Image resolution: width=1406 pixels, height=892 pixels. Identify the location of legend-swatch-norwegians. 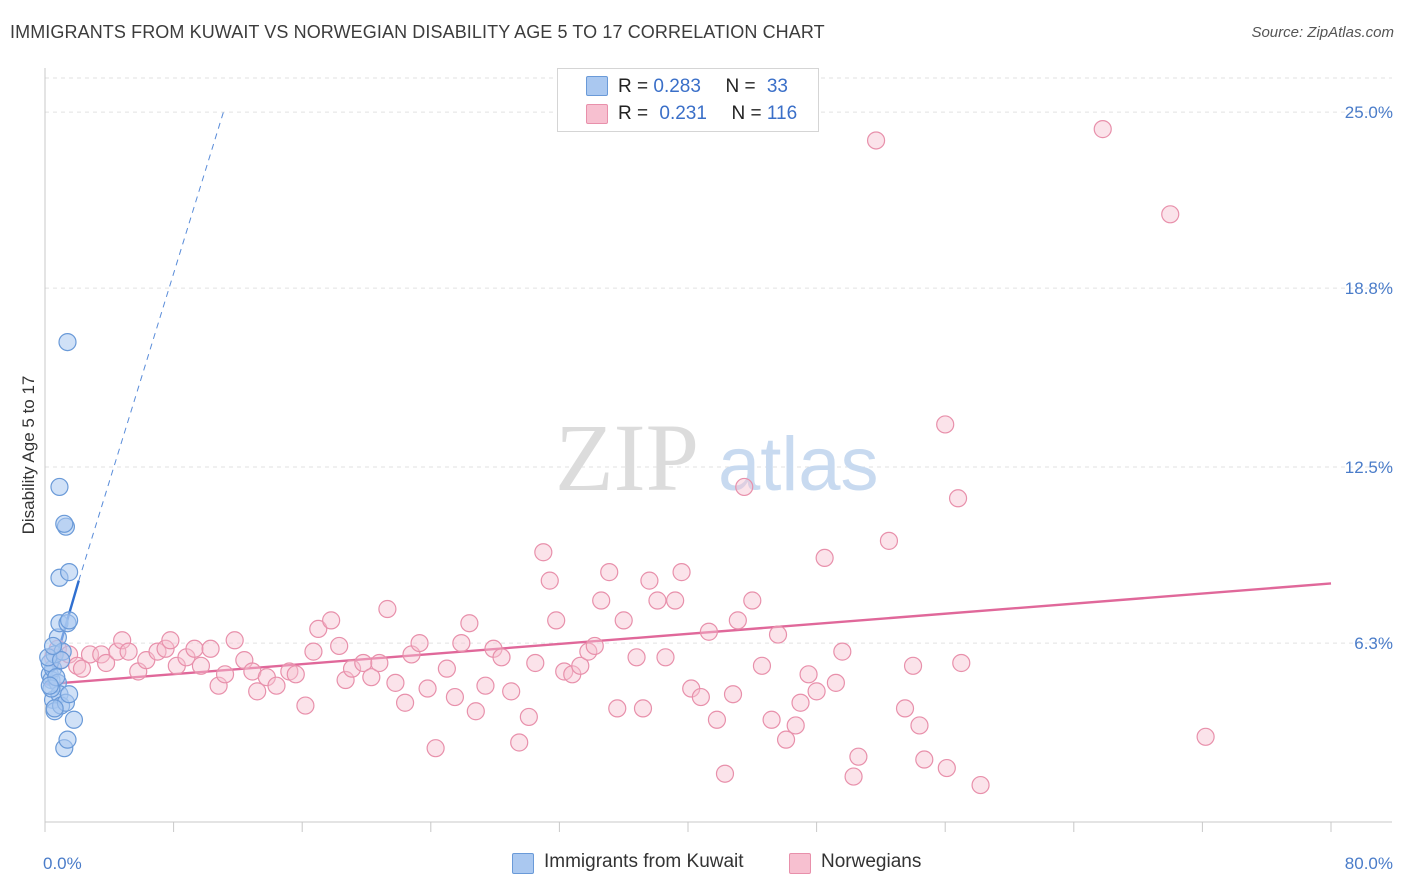
(597, 114).